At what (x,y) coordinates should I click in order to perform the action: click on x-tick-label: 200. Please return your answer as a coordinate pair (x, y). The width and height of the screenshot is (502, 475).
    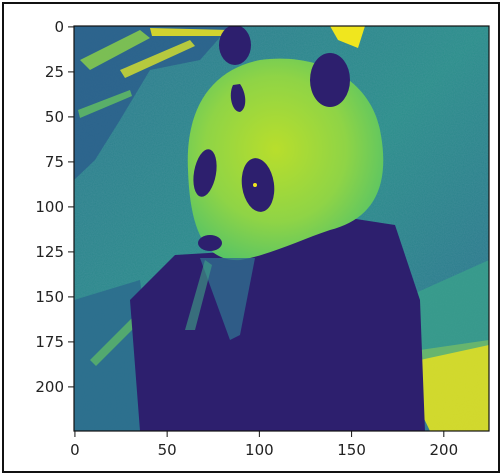
    Looking at the image, I should click on (443, 450).